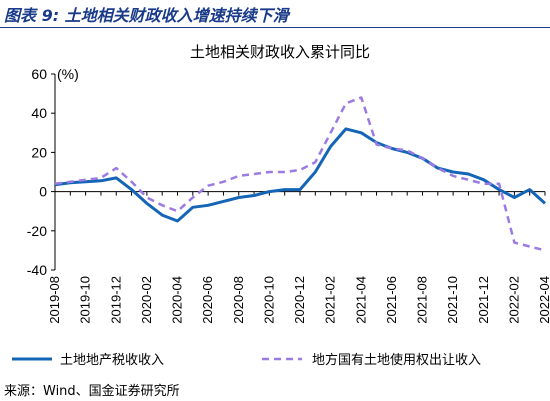 Image resolution: width=550 pixels, height=401 pixels. I want to click on x-tick-label: 2021-06, so click(391, 300).